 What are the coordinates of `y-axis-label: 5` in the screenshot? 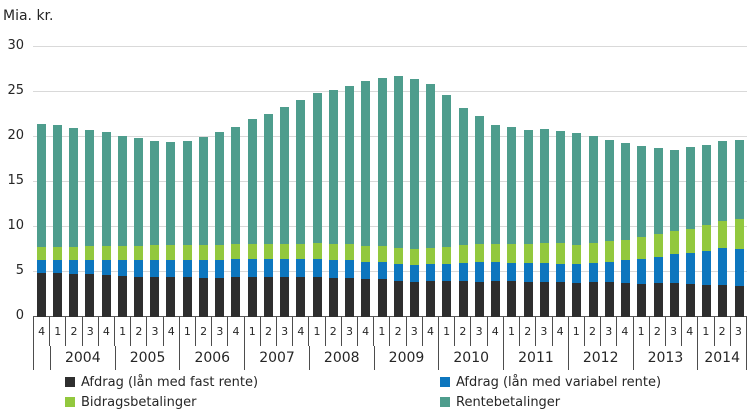 It's located at (19, 270).